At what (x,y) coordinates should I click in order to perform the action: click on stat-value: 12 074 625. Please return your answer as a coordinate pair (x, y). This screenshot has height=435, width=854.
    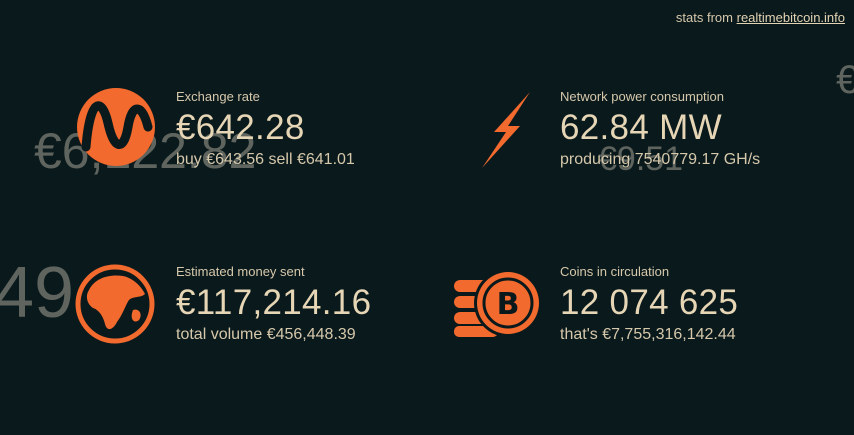
    Looking at the image, I should click on (649, 302).